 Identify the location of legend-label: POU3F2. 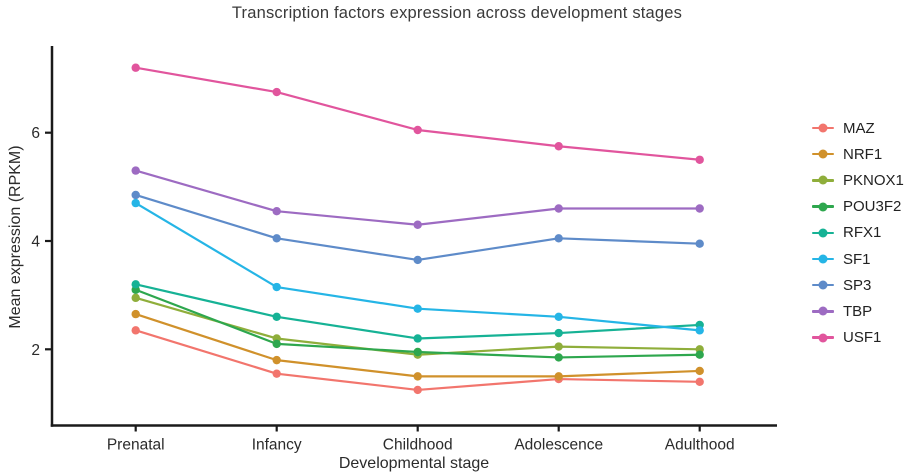
(872, 207).